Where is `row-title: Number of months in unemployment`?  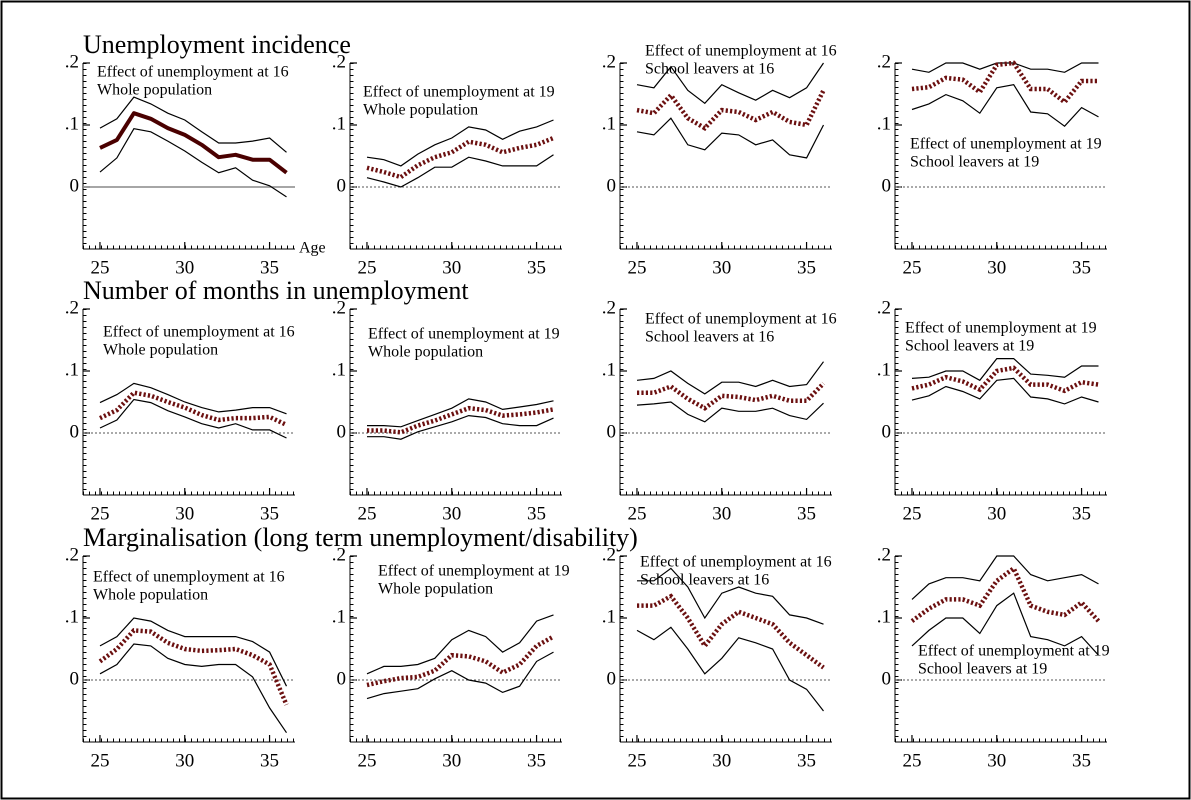 row-title: Number of months in unemployment is located at coordinates (276, 290).